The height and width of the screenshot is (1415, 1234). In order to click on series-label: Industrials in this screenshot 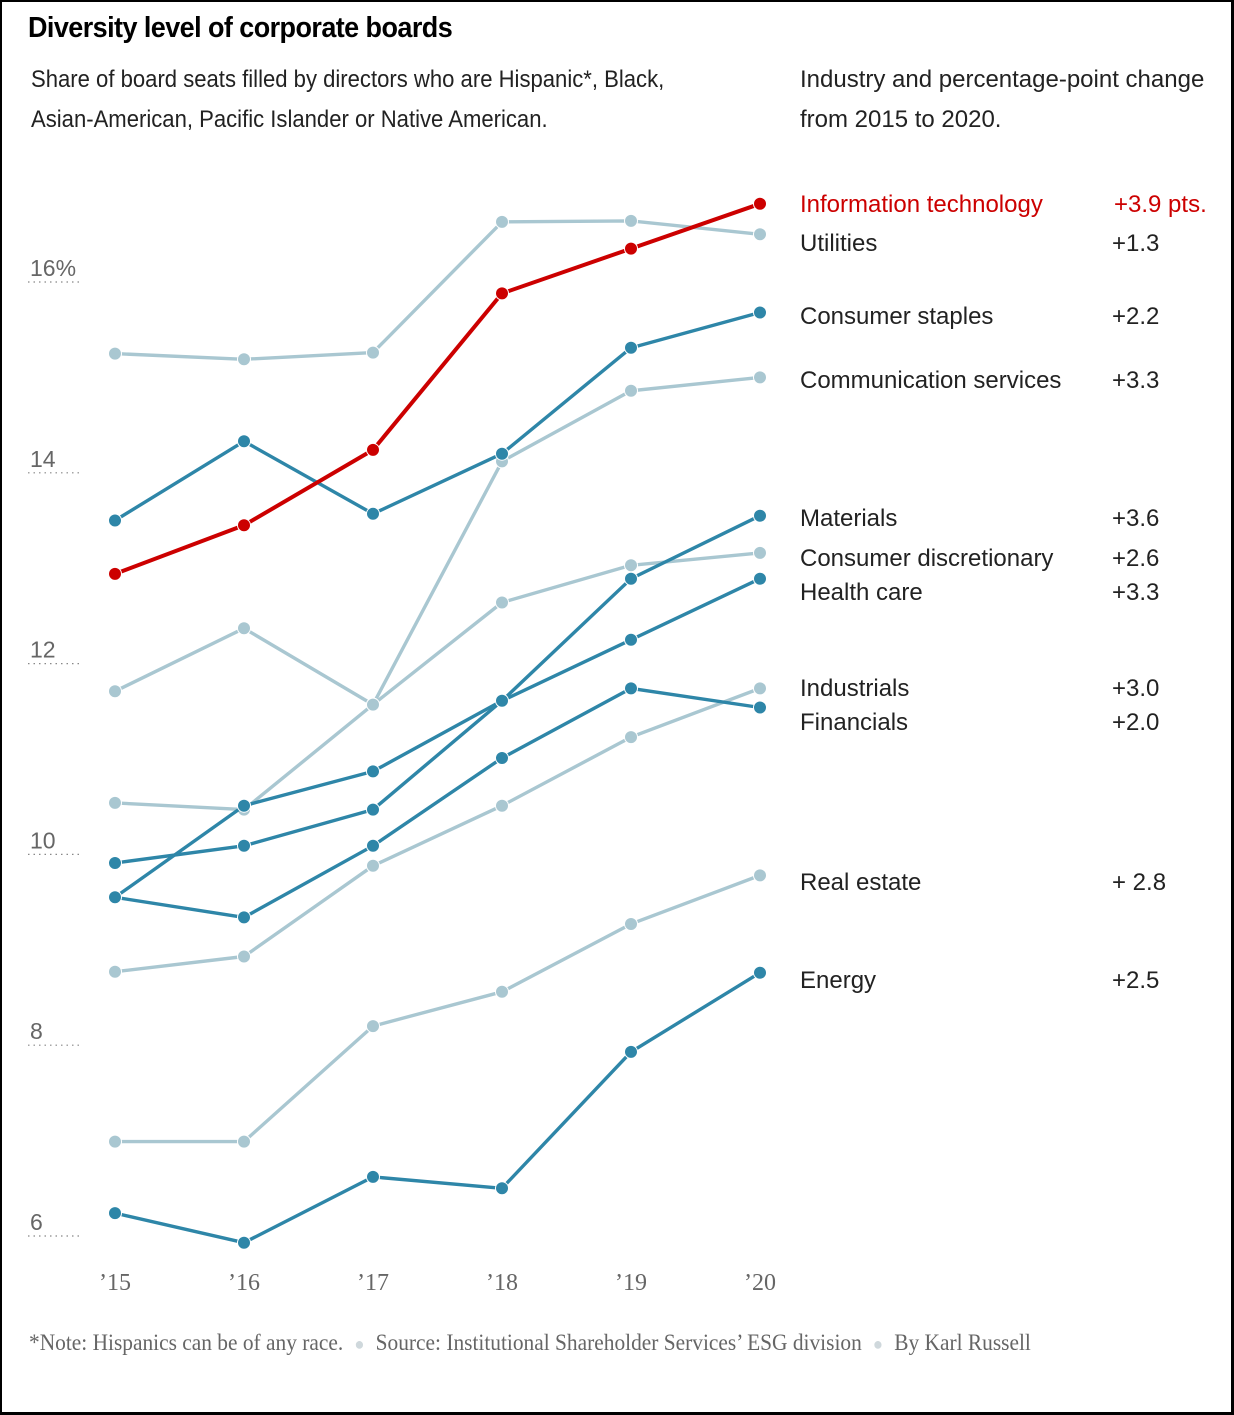, I will do `click(854, 688)`.